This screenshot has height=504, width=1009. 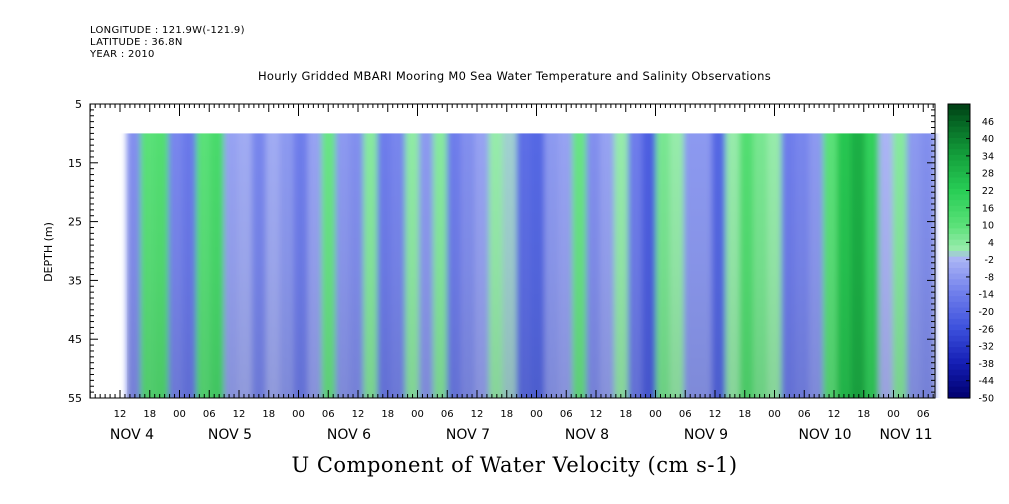 I want to click on colorbar-label: -8, so click(x=989, y=277).